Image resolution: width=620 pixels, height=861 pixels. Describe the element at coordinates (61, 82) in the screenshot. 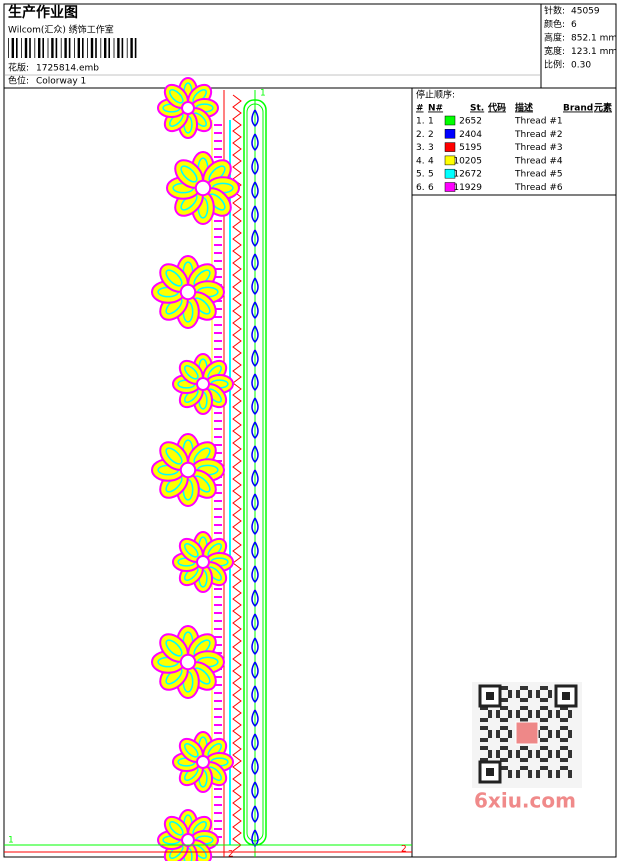

I see `colorway: Colorway 1` at that location.